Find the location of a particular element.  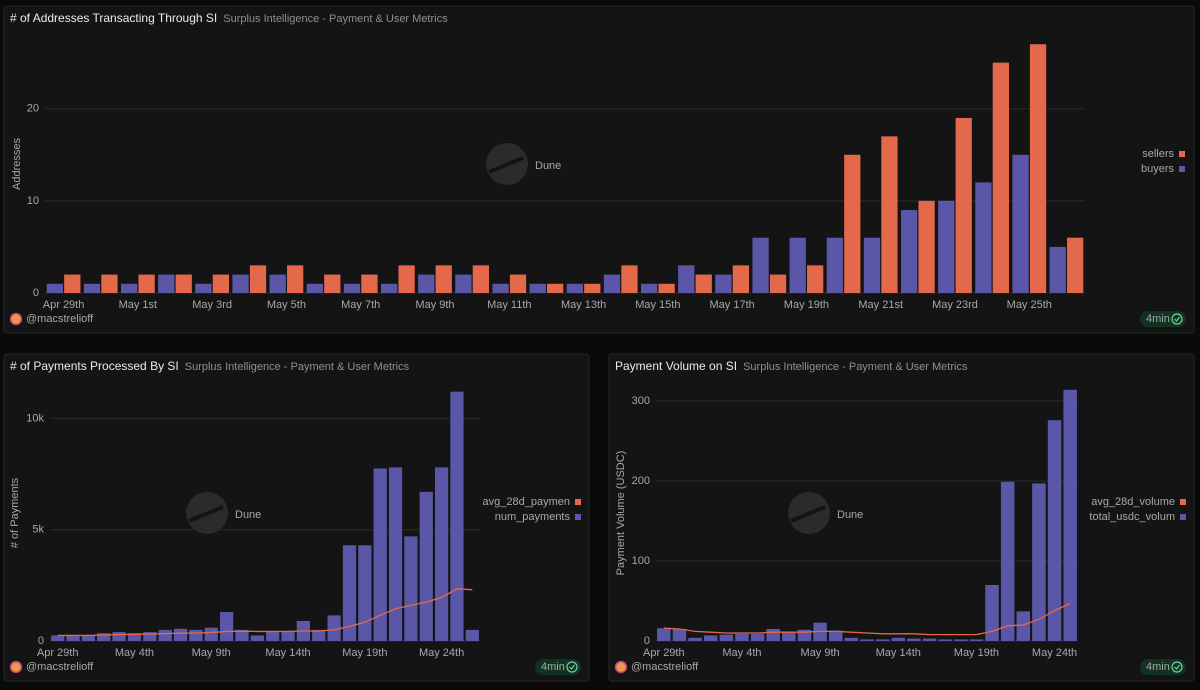

x-tick-label: May 9th is located at coordinates (820, 653).